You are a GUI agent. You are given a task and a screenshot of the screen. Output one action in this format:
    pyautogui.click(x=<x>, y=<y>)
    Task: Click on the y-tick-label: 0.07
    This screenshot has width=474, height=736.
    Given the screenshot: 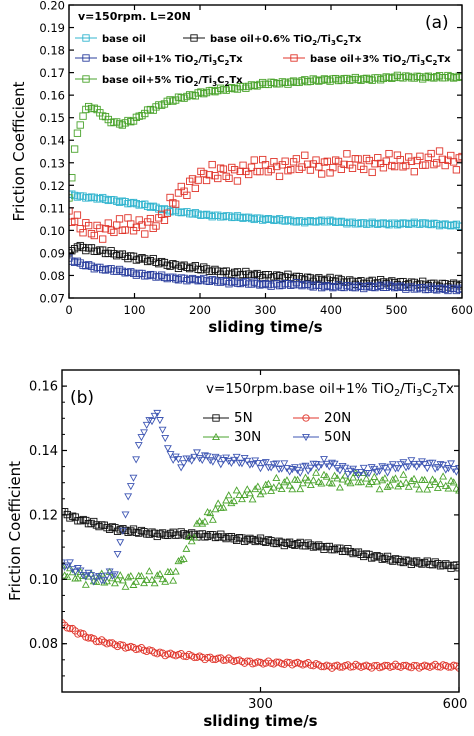 What is the action you would take?
    pyautogui.click(x=52, y=299)
    